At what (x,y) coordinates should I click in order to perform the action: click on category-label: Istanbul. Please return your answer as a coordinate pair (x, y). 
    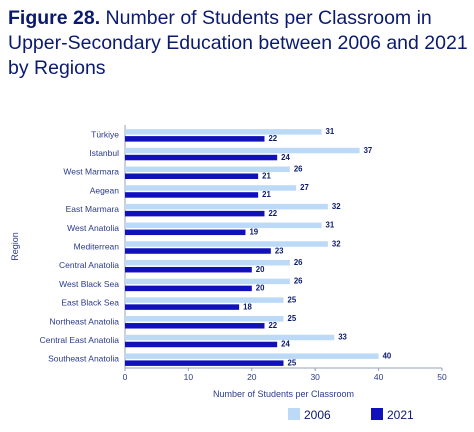
    Looking at the image, I should click on (104, 153).